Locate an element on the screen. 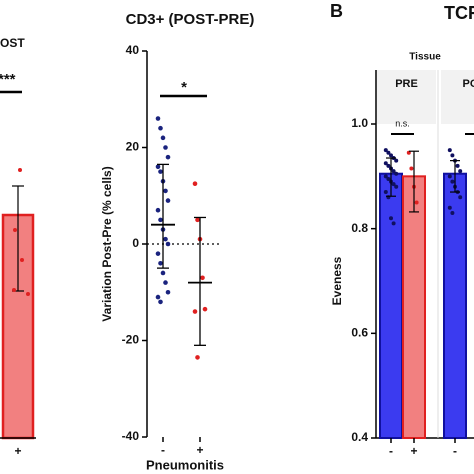  y-tick-label: 0.4 is located at coordinates (359, 437).